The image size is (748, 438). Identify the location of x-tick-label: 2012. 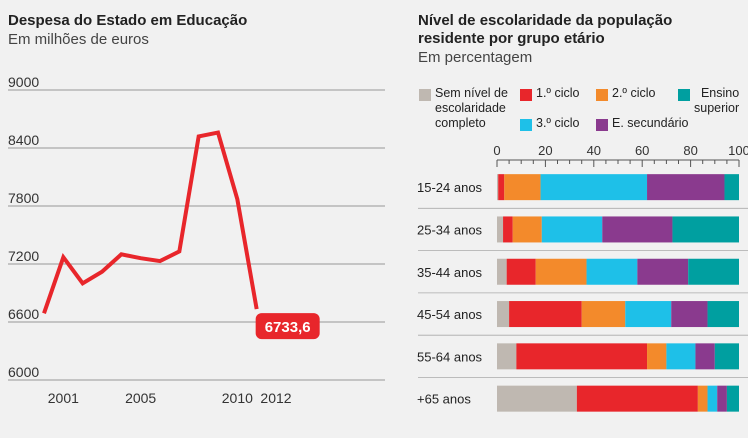
(275, 398).